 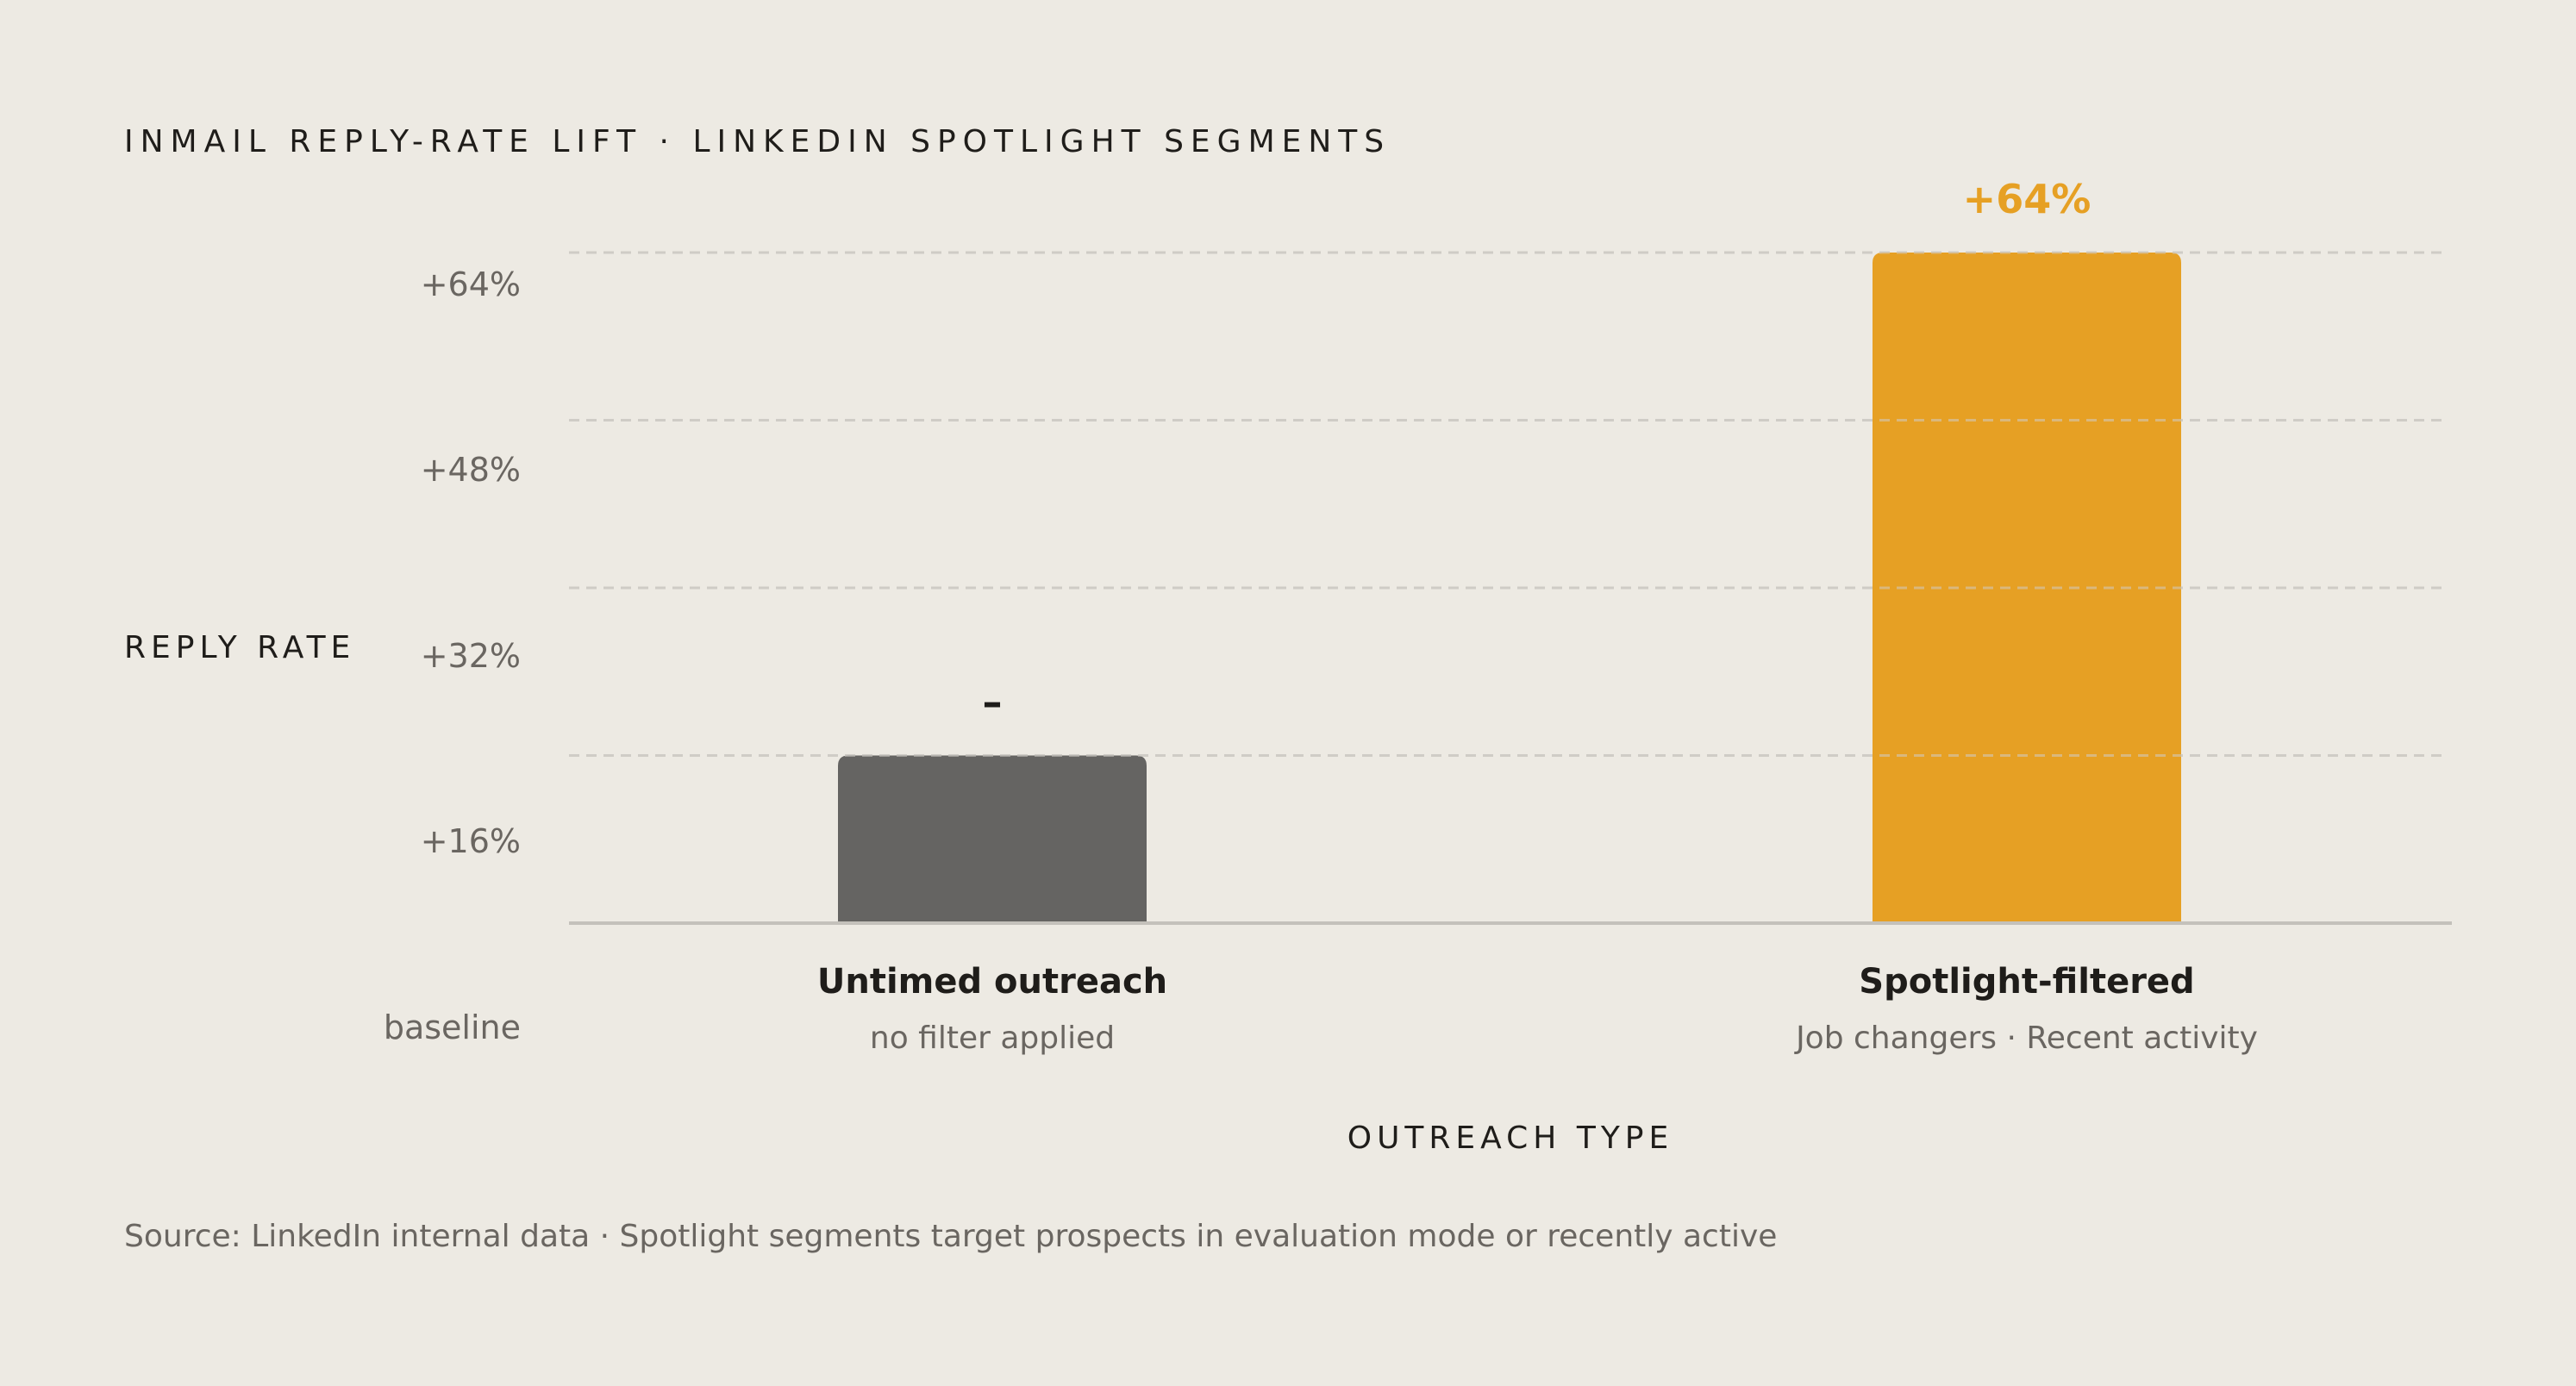 I want to click on y-axis-label: REPLY RATE, so click(x=240, y=647).